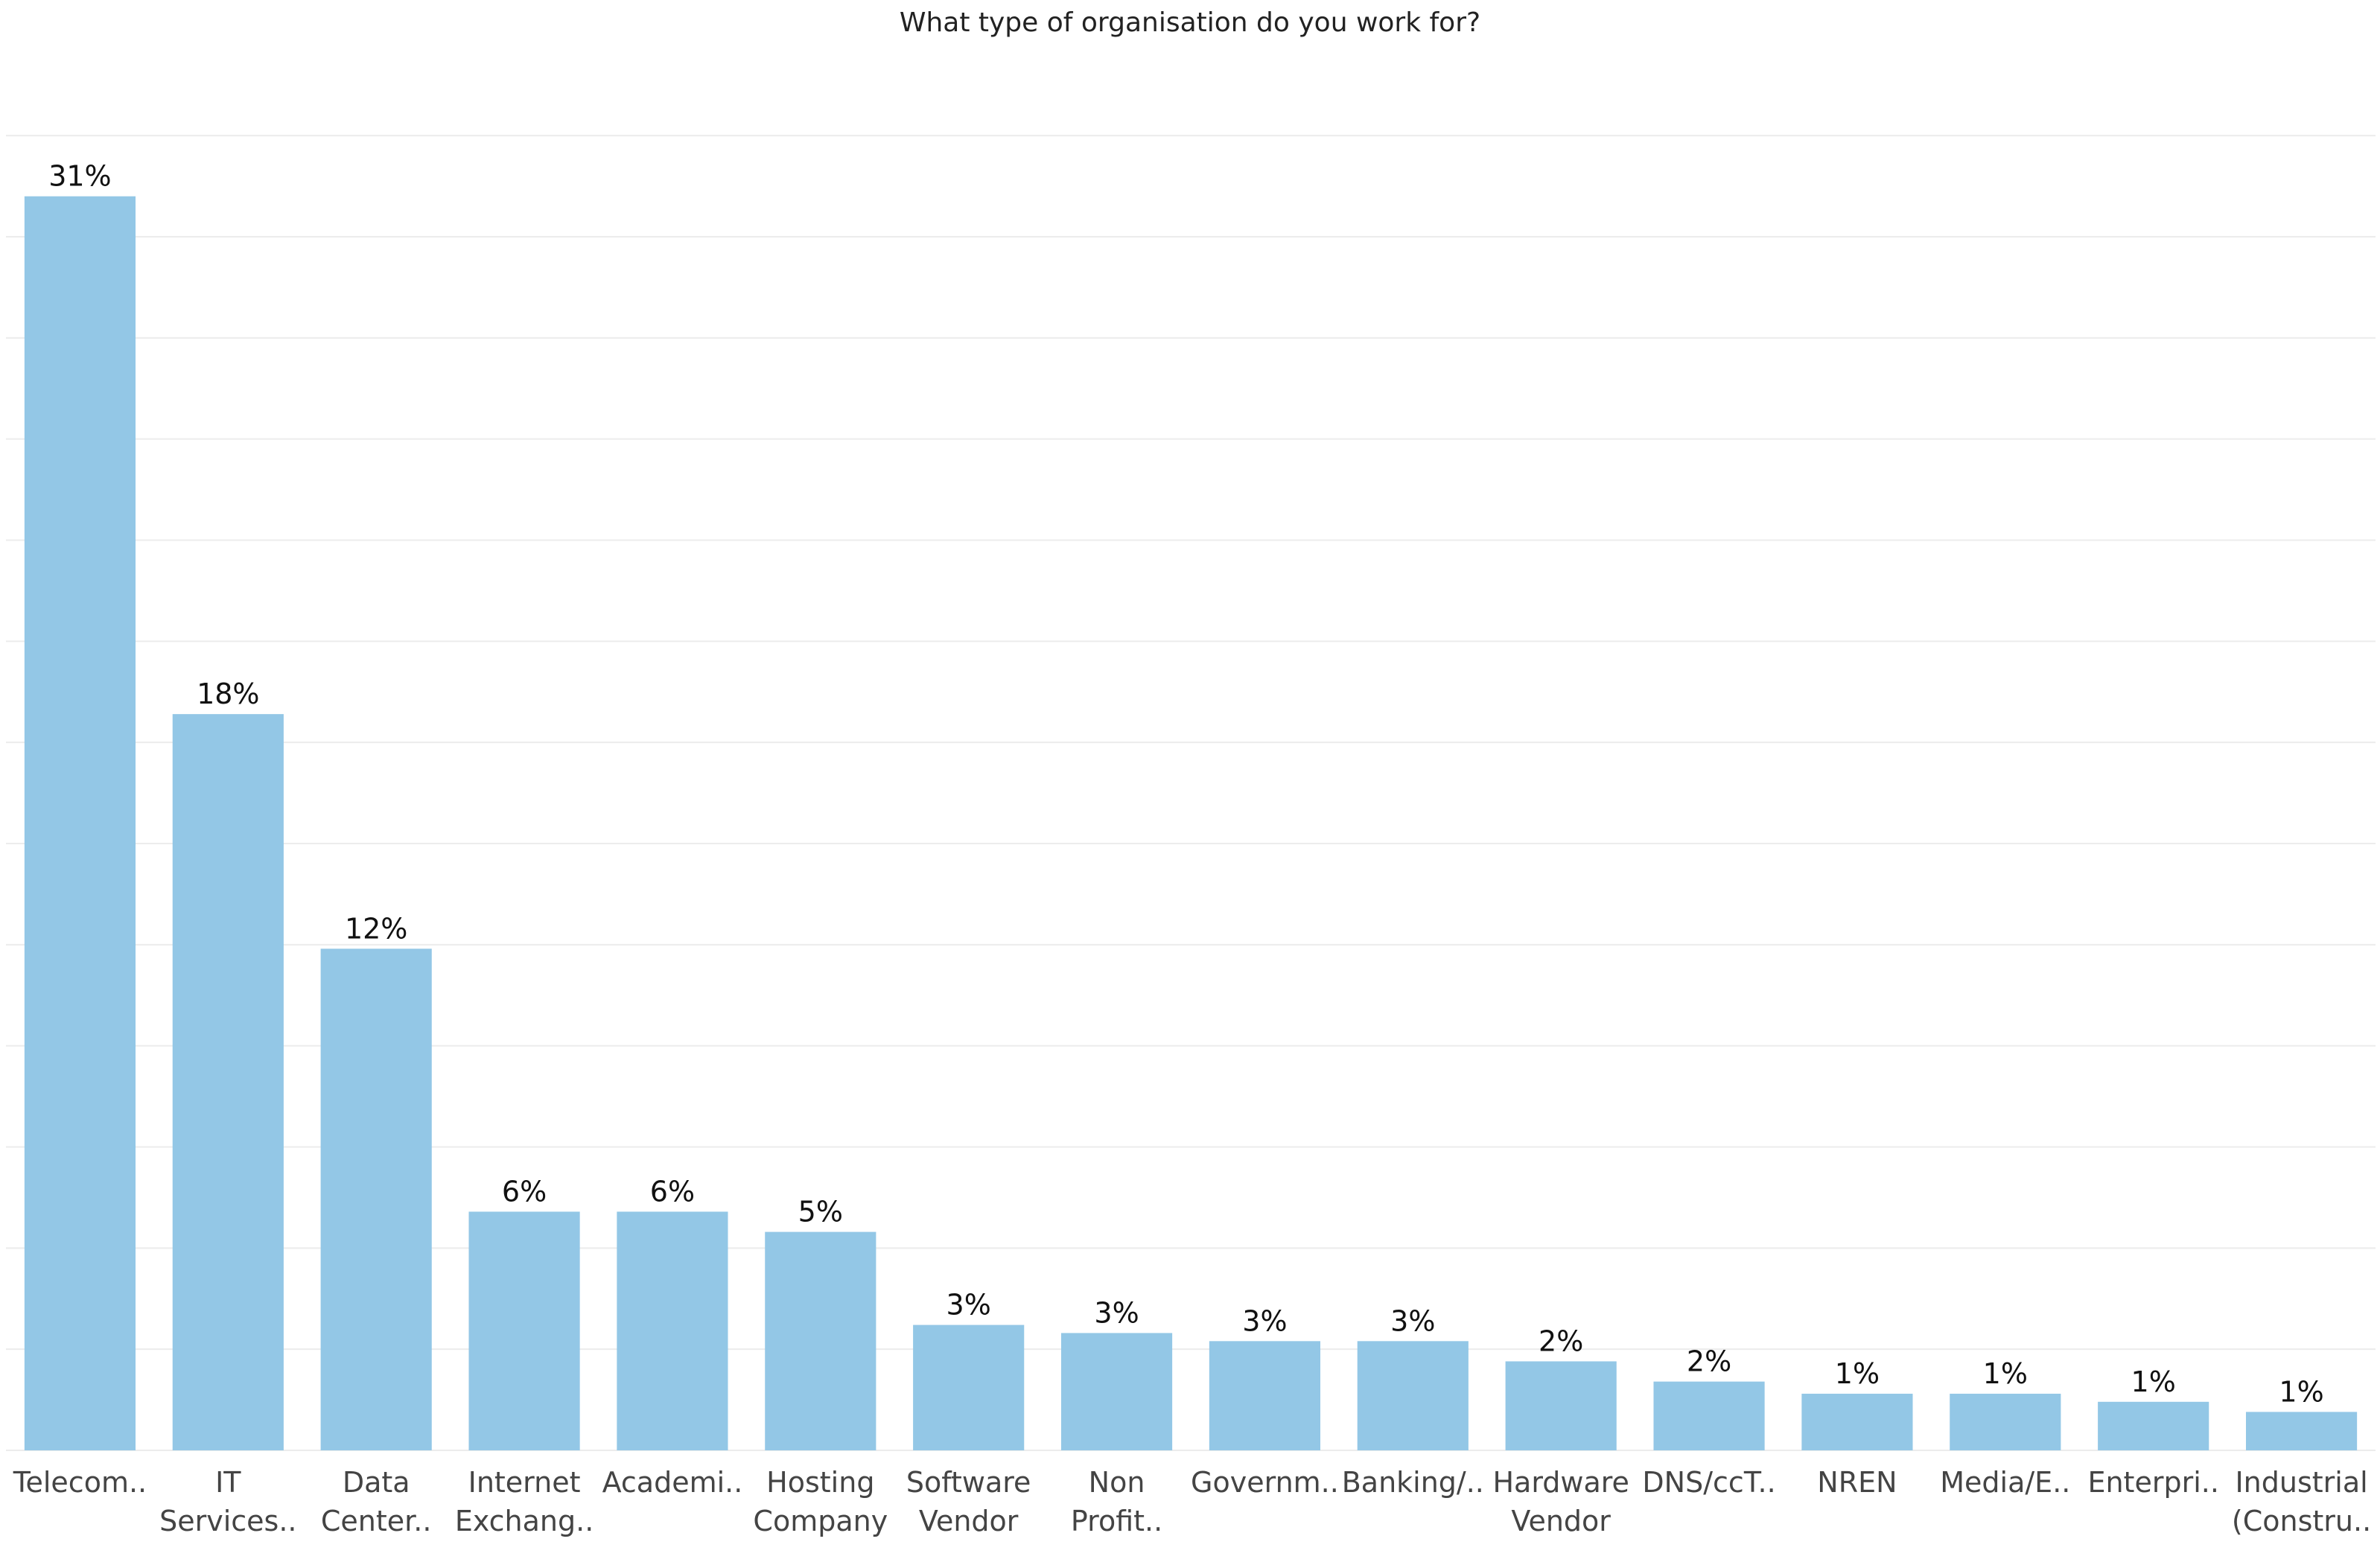 The image size is (2380, 1565). Describe the element at coordinates (2301, 1391) in the screenshot. I see `data-label-15: 1%` at that location.